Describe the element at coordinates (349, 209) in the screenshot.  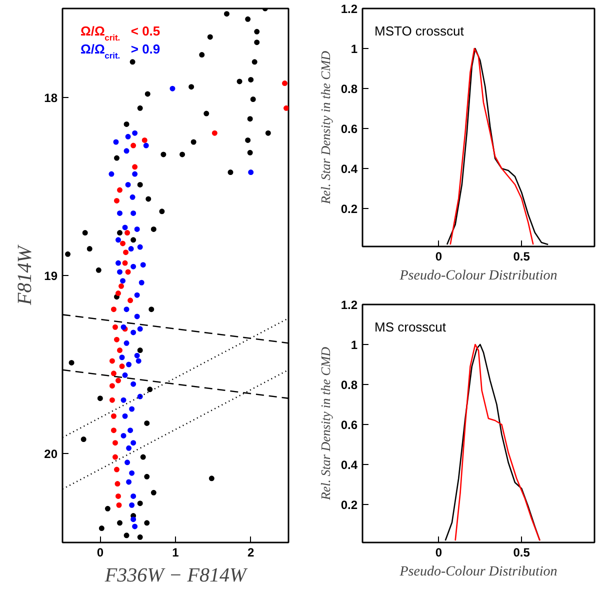
I see `y-tick-label: 0.2` at that location.